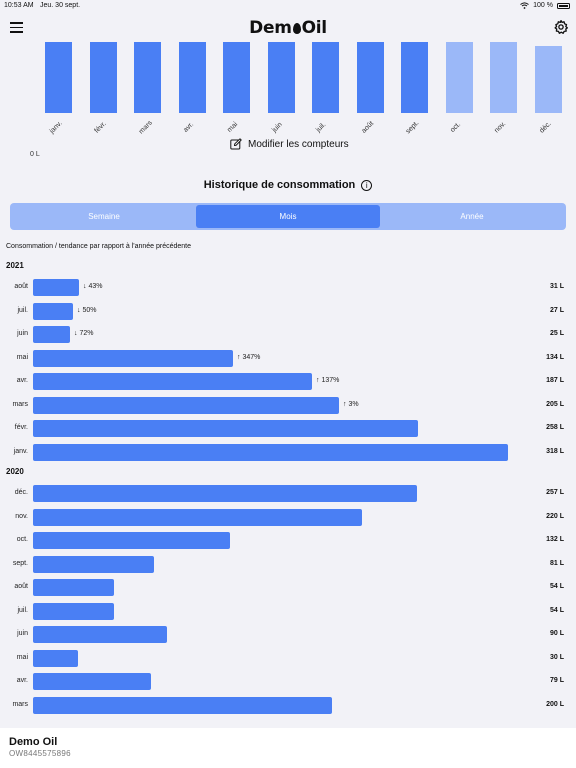 This screenshot has height=768, width=576. What do you see at coordinates (555, 704) in the screenshot?
I see `row-value-label: 200 L` at bounding box center [555, 704].